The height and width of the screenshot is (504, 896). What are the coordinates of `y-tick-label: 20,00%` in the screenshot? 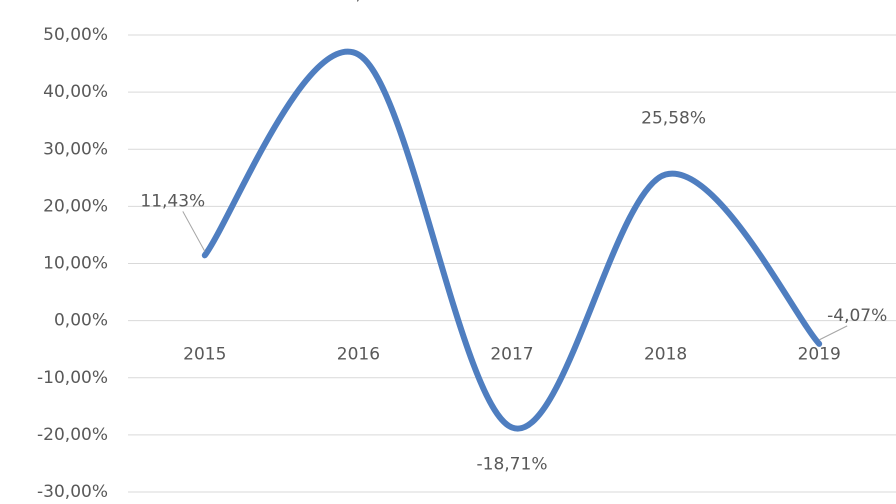 It's located at (75, 206).